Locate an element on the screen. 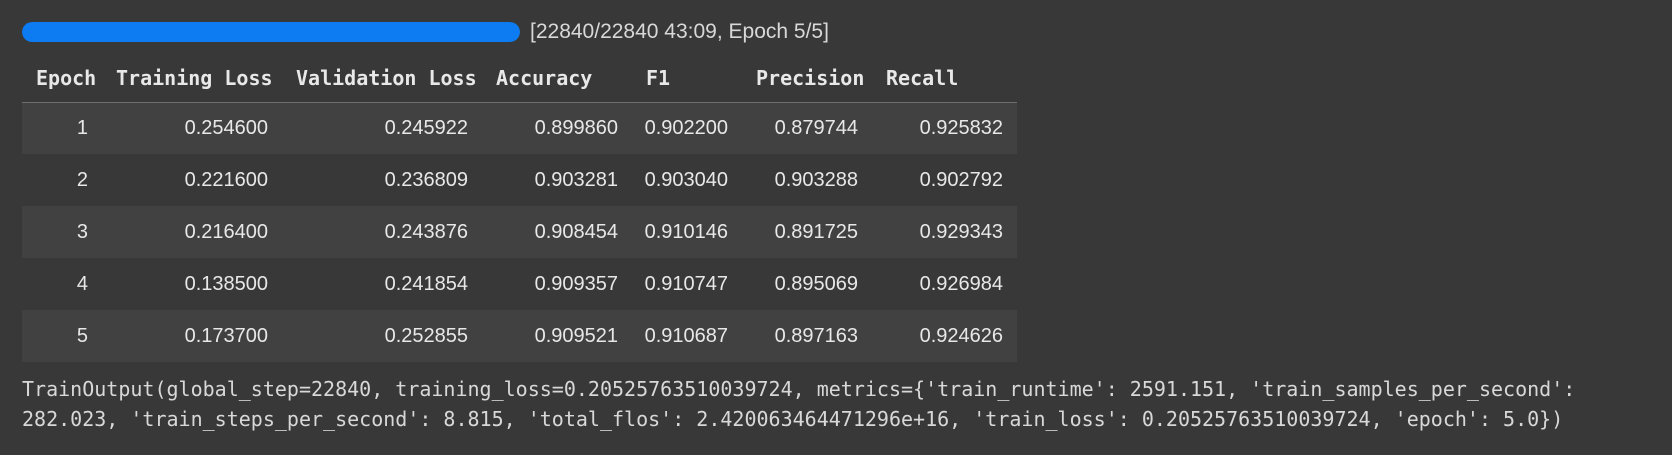  cell-recall: 0.929343 is located at coordinates (961, 231).